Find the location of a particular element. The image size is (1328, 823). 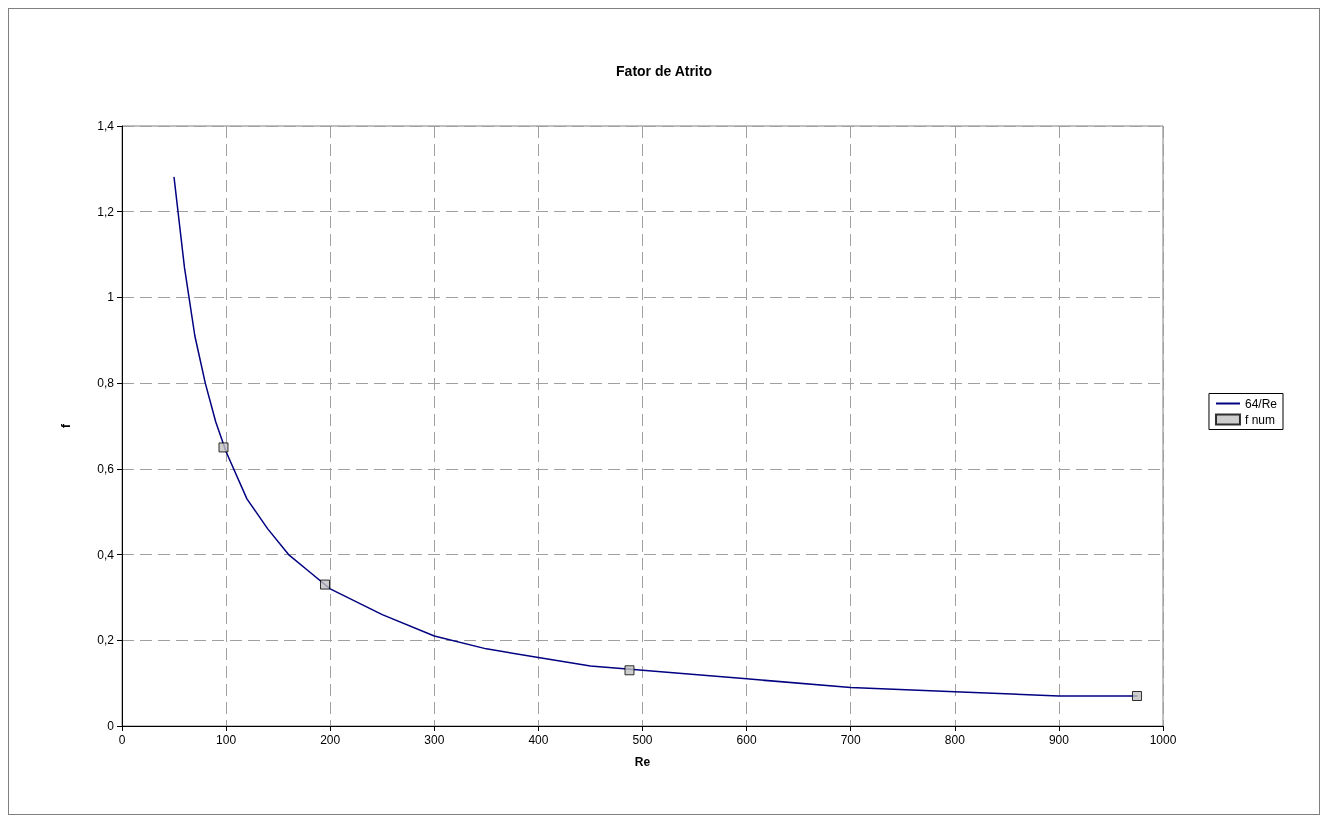

x-tick-label: 700 is located at coordinates (851, 740).